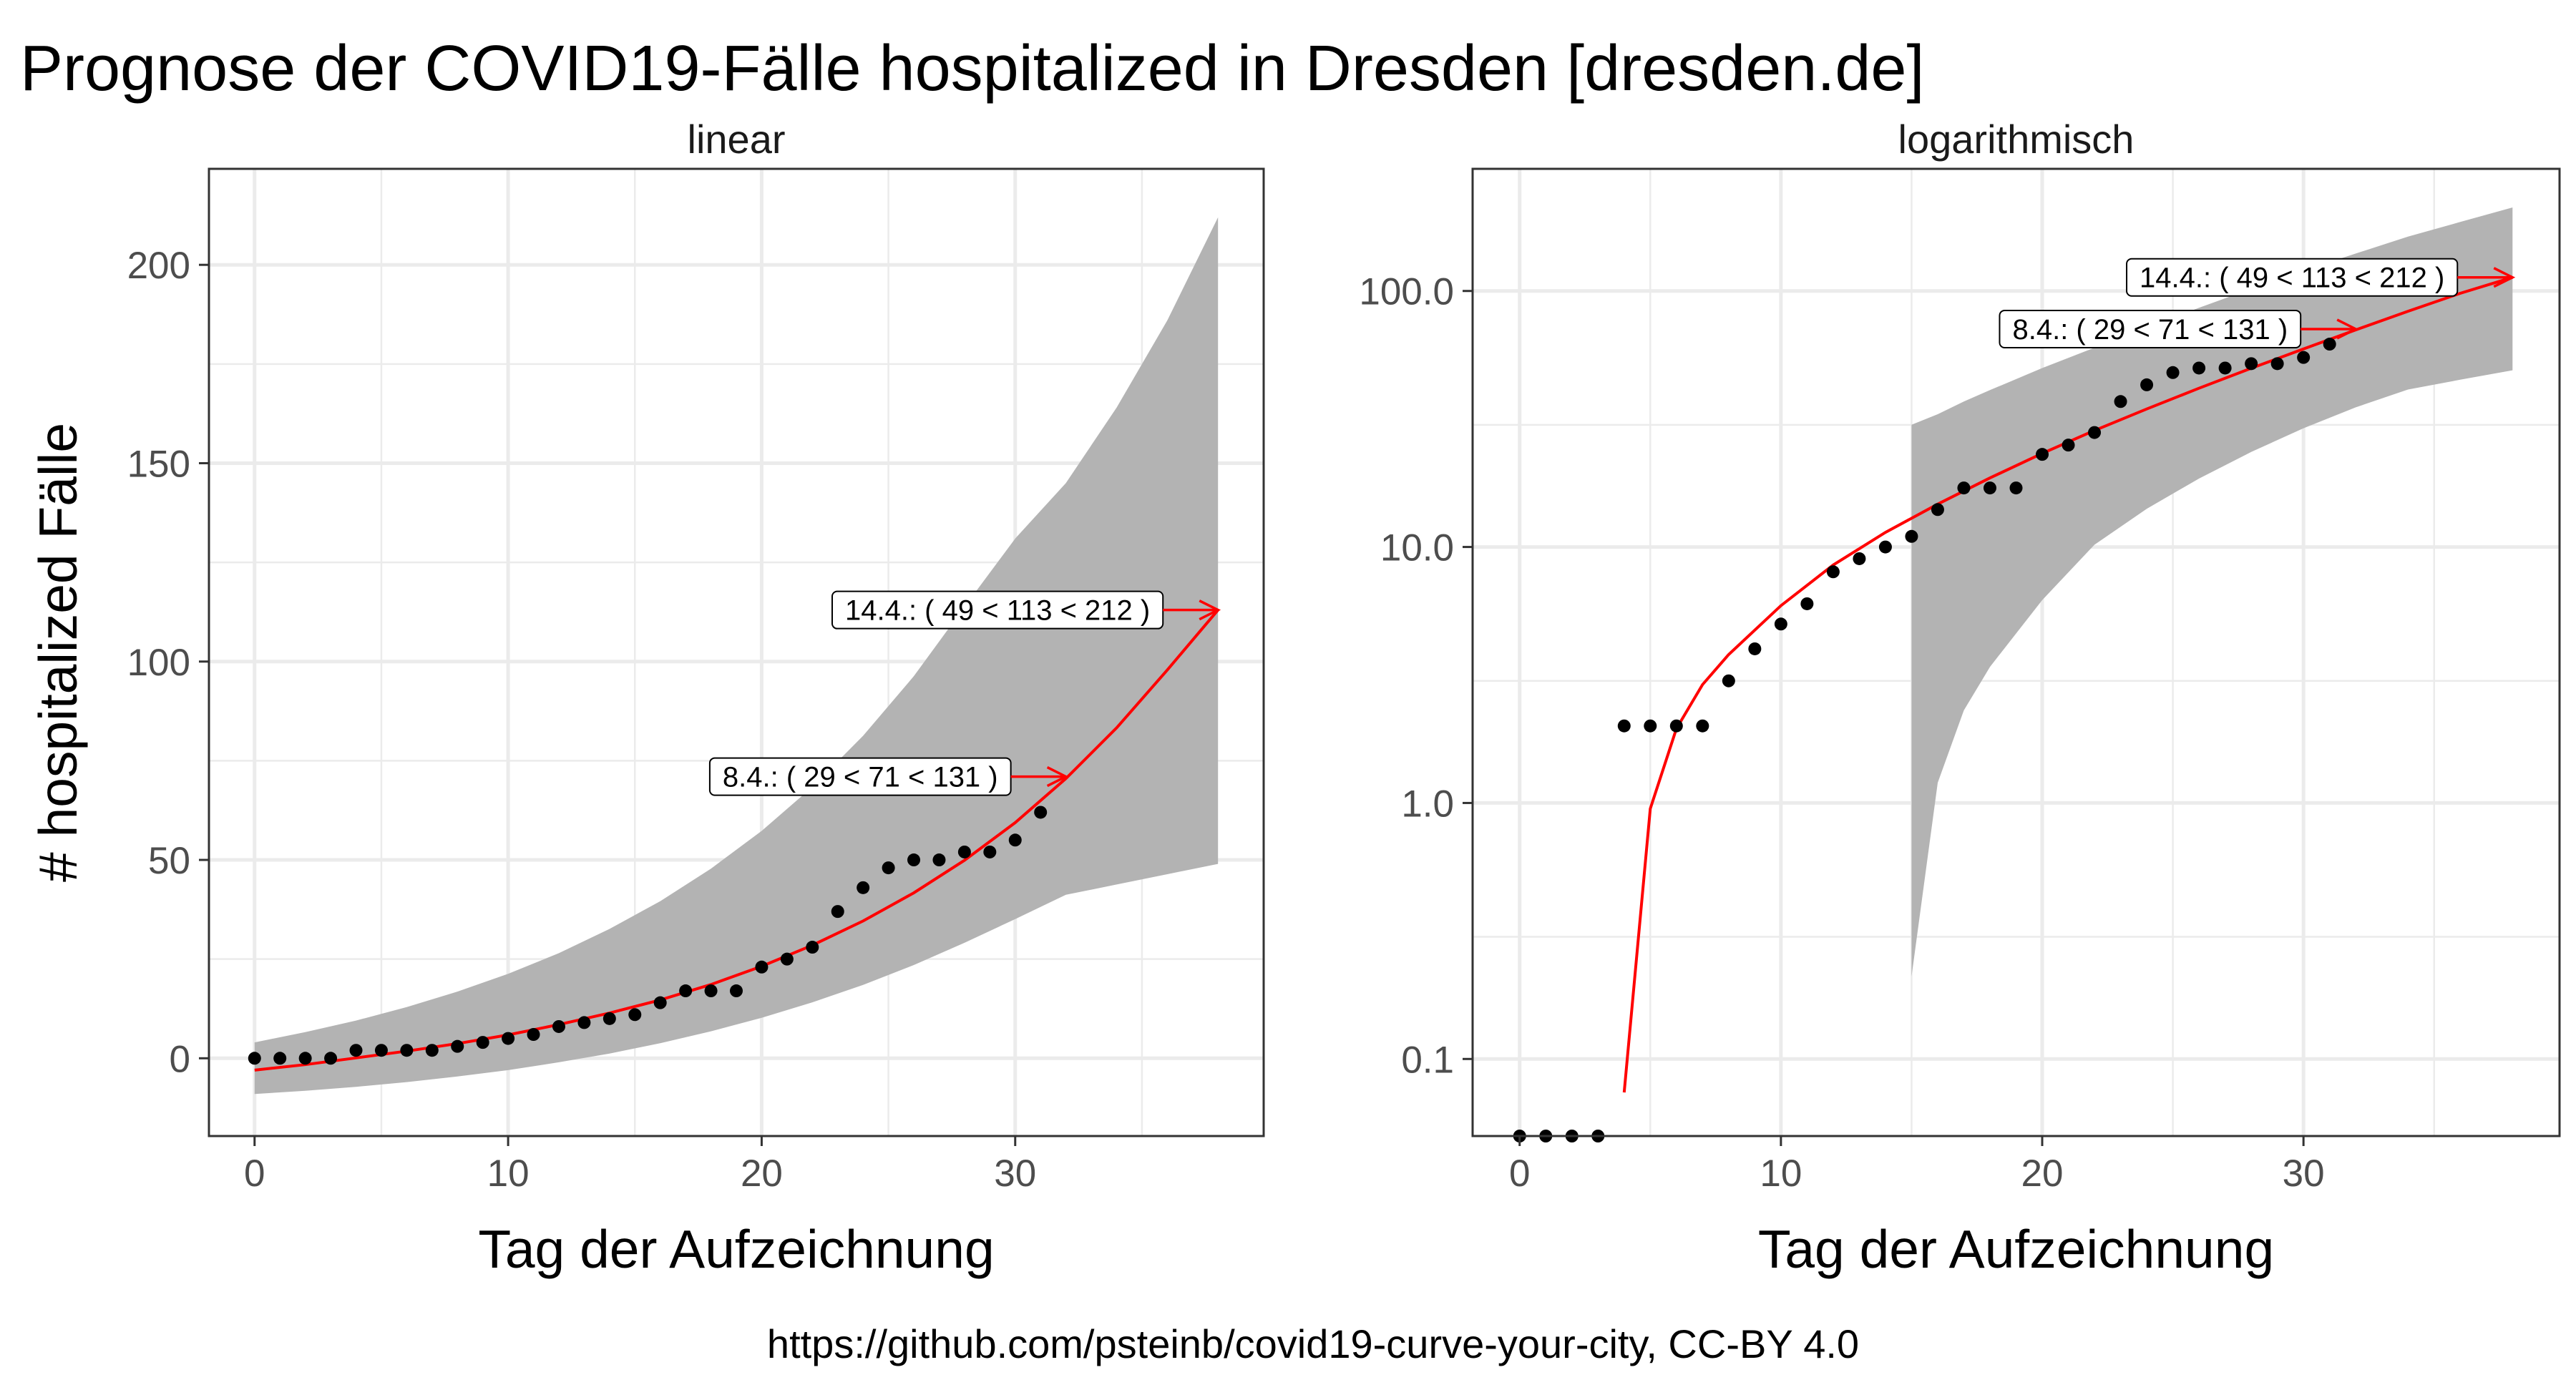 The height and width of the screenshot is (1395, 2576). What do you see at coordinates (1427, 804) in the screenshot?
I see `y-tick-label: 1.0` at bounding box center [1427, 804].